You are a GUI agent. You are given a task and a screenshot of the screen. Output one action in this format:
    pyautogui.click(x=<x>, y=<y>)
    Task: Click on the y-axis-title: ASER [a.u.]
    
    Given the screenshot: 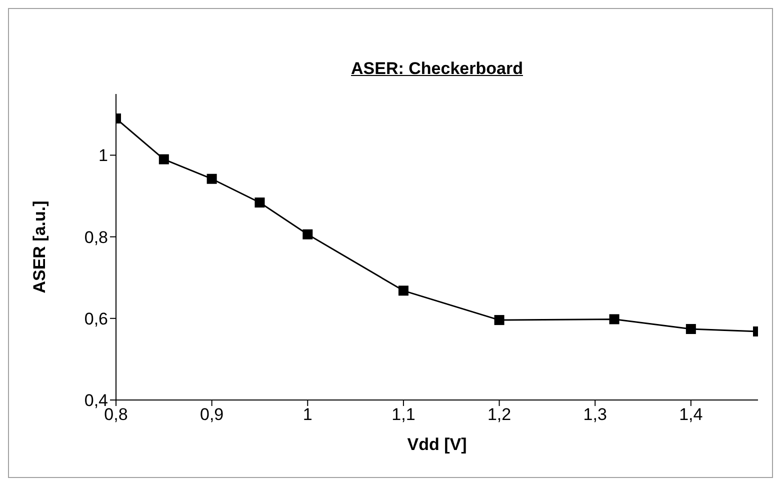 What is the action you would take?
    pyautogui.click(x=40, y=247)
    